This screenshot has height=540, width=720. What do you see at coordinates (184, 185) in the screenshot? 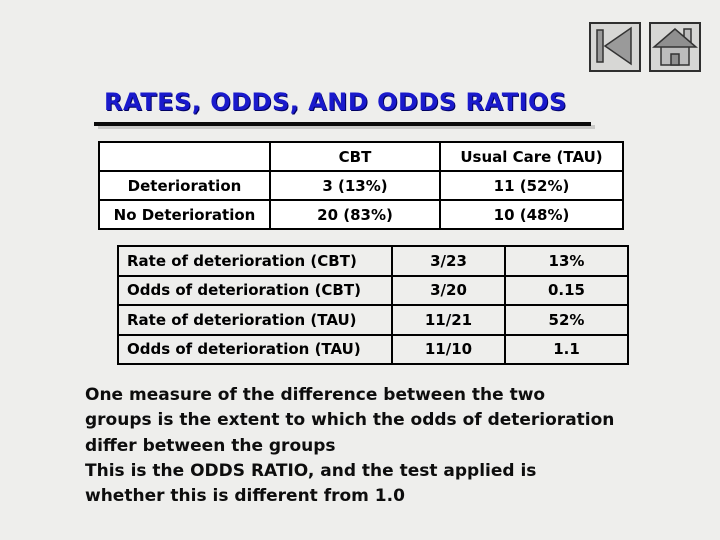
I see `row-label: Deterioration` at bounding box center [184, 185].